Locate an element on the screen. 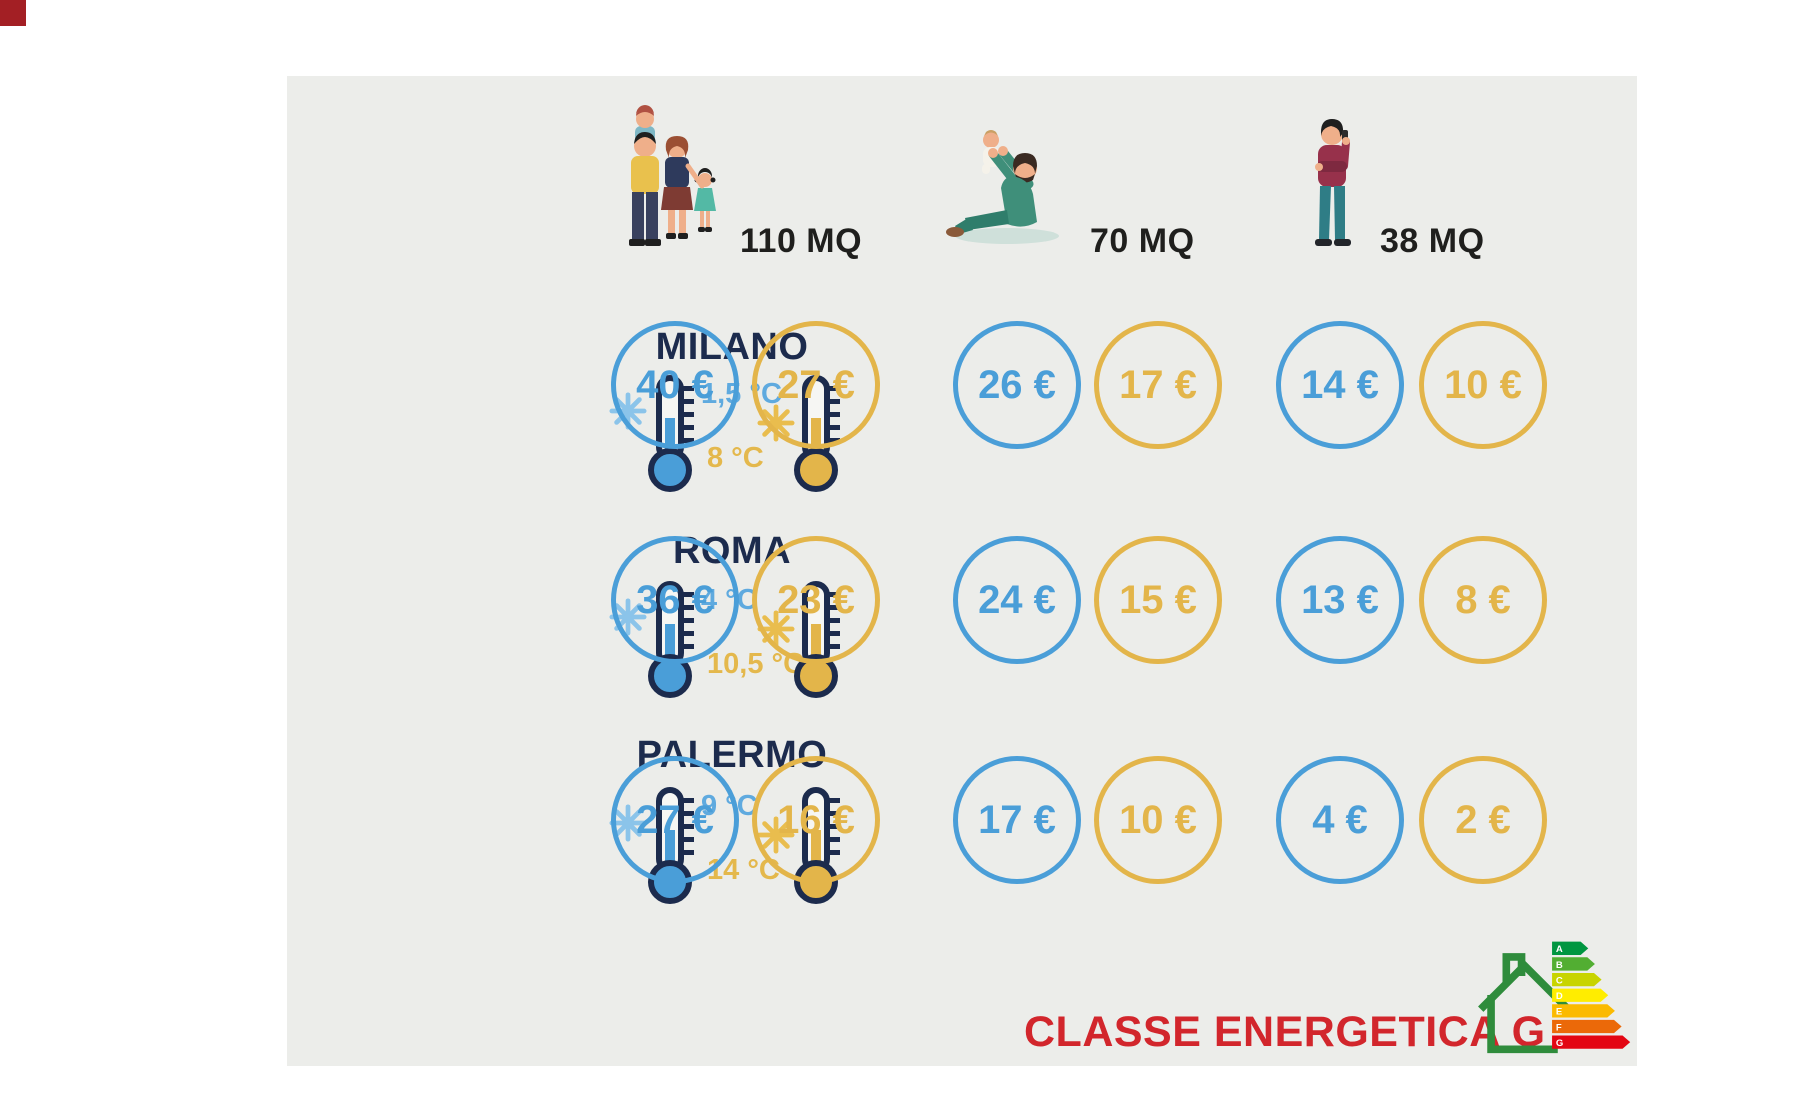  family-of-four-icon is located at coordinates (672, 175).